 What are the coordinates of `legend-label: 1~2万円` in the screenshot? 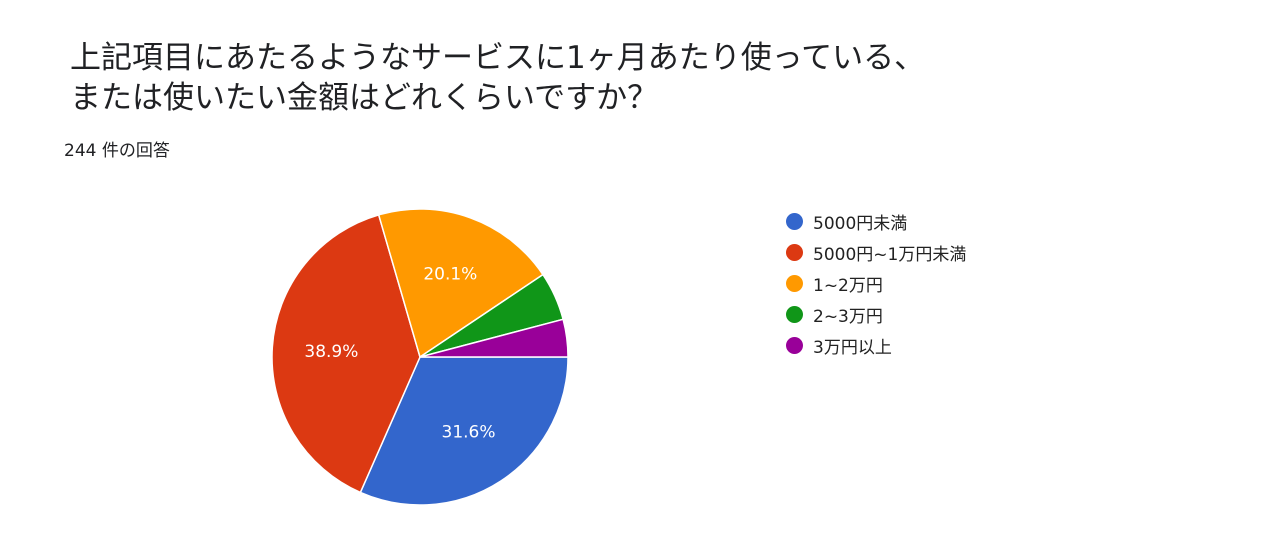 It's located at (848, 286).